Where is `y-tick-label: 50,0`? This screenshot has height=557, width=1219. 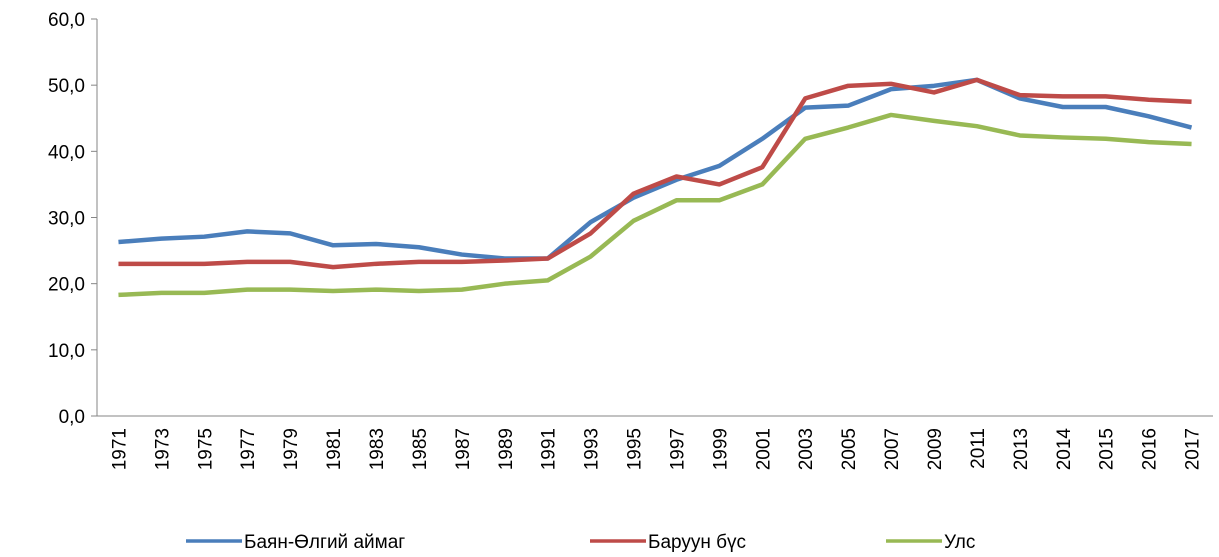 y-tick-label: 50,0 is located at coordinates (66, 86).